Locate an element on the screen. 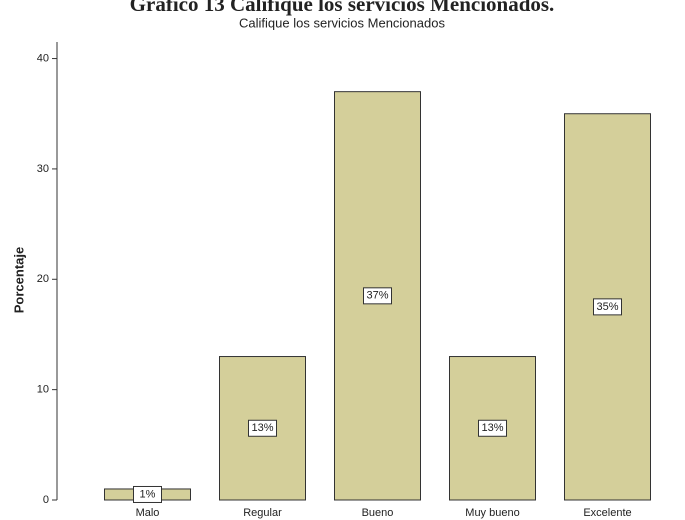 The width and height of the screenshot is (685, 520). y-tick-label: 20 is located at coordinates (43, 279).